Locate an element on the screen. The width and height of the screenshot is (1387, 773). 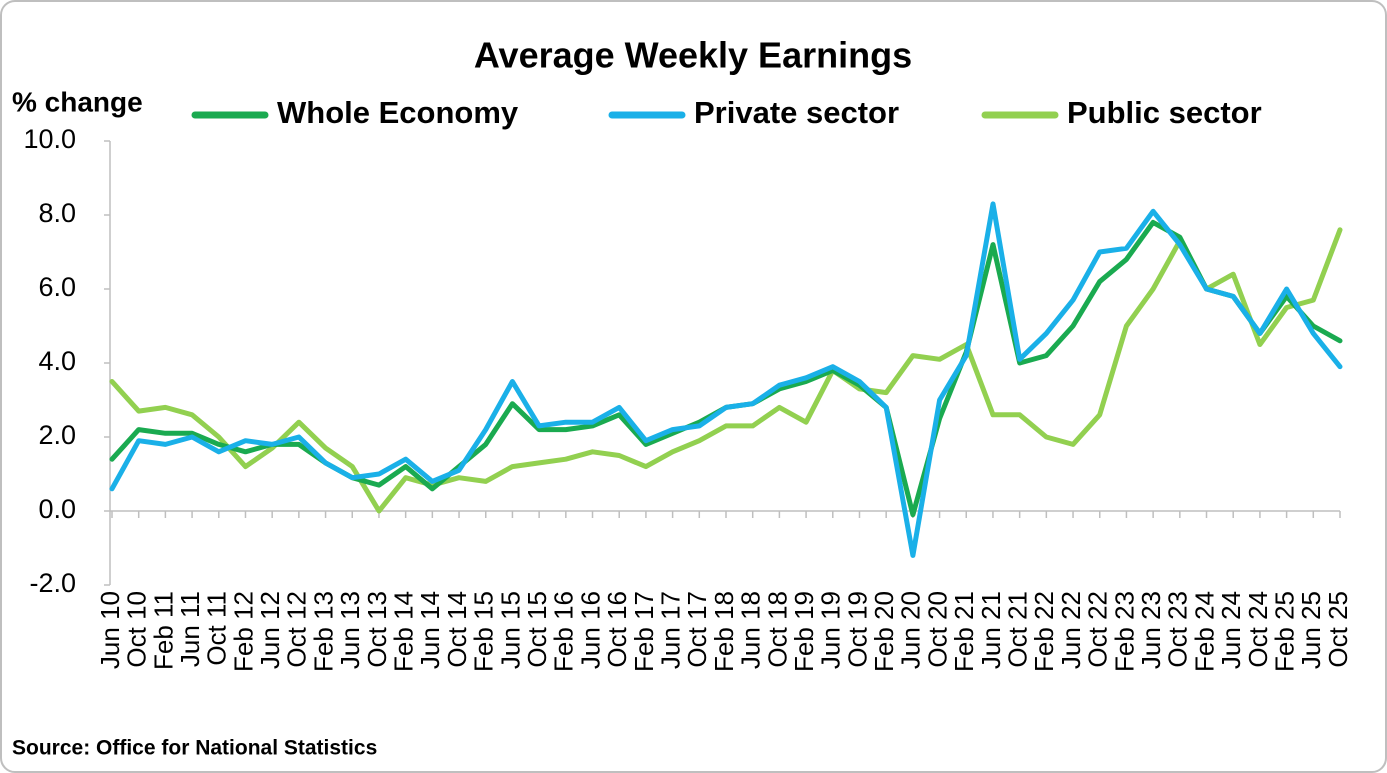
y-tick-label: 2.0 is located at coordinates (57, 435).